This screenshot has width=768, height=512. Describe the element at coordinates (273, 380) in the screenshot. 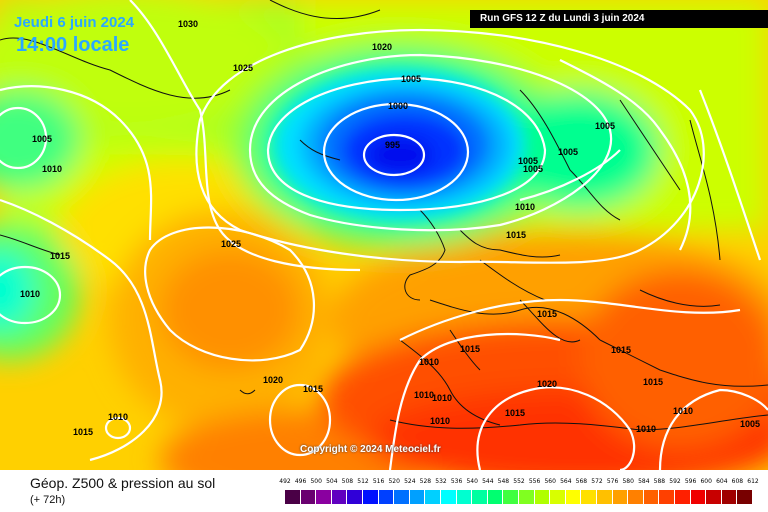

I see `isobar-label: 1020` at that location.